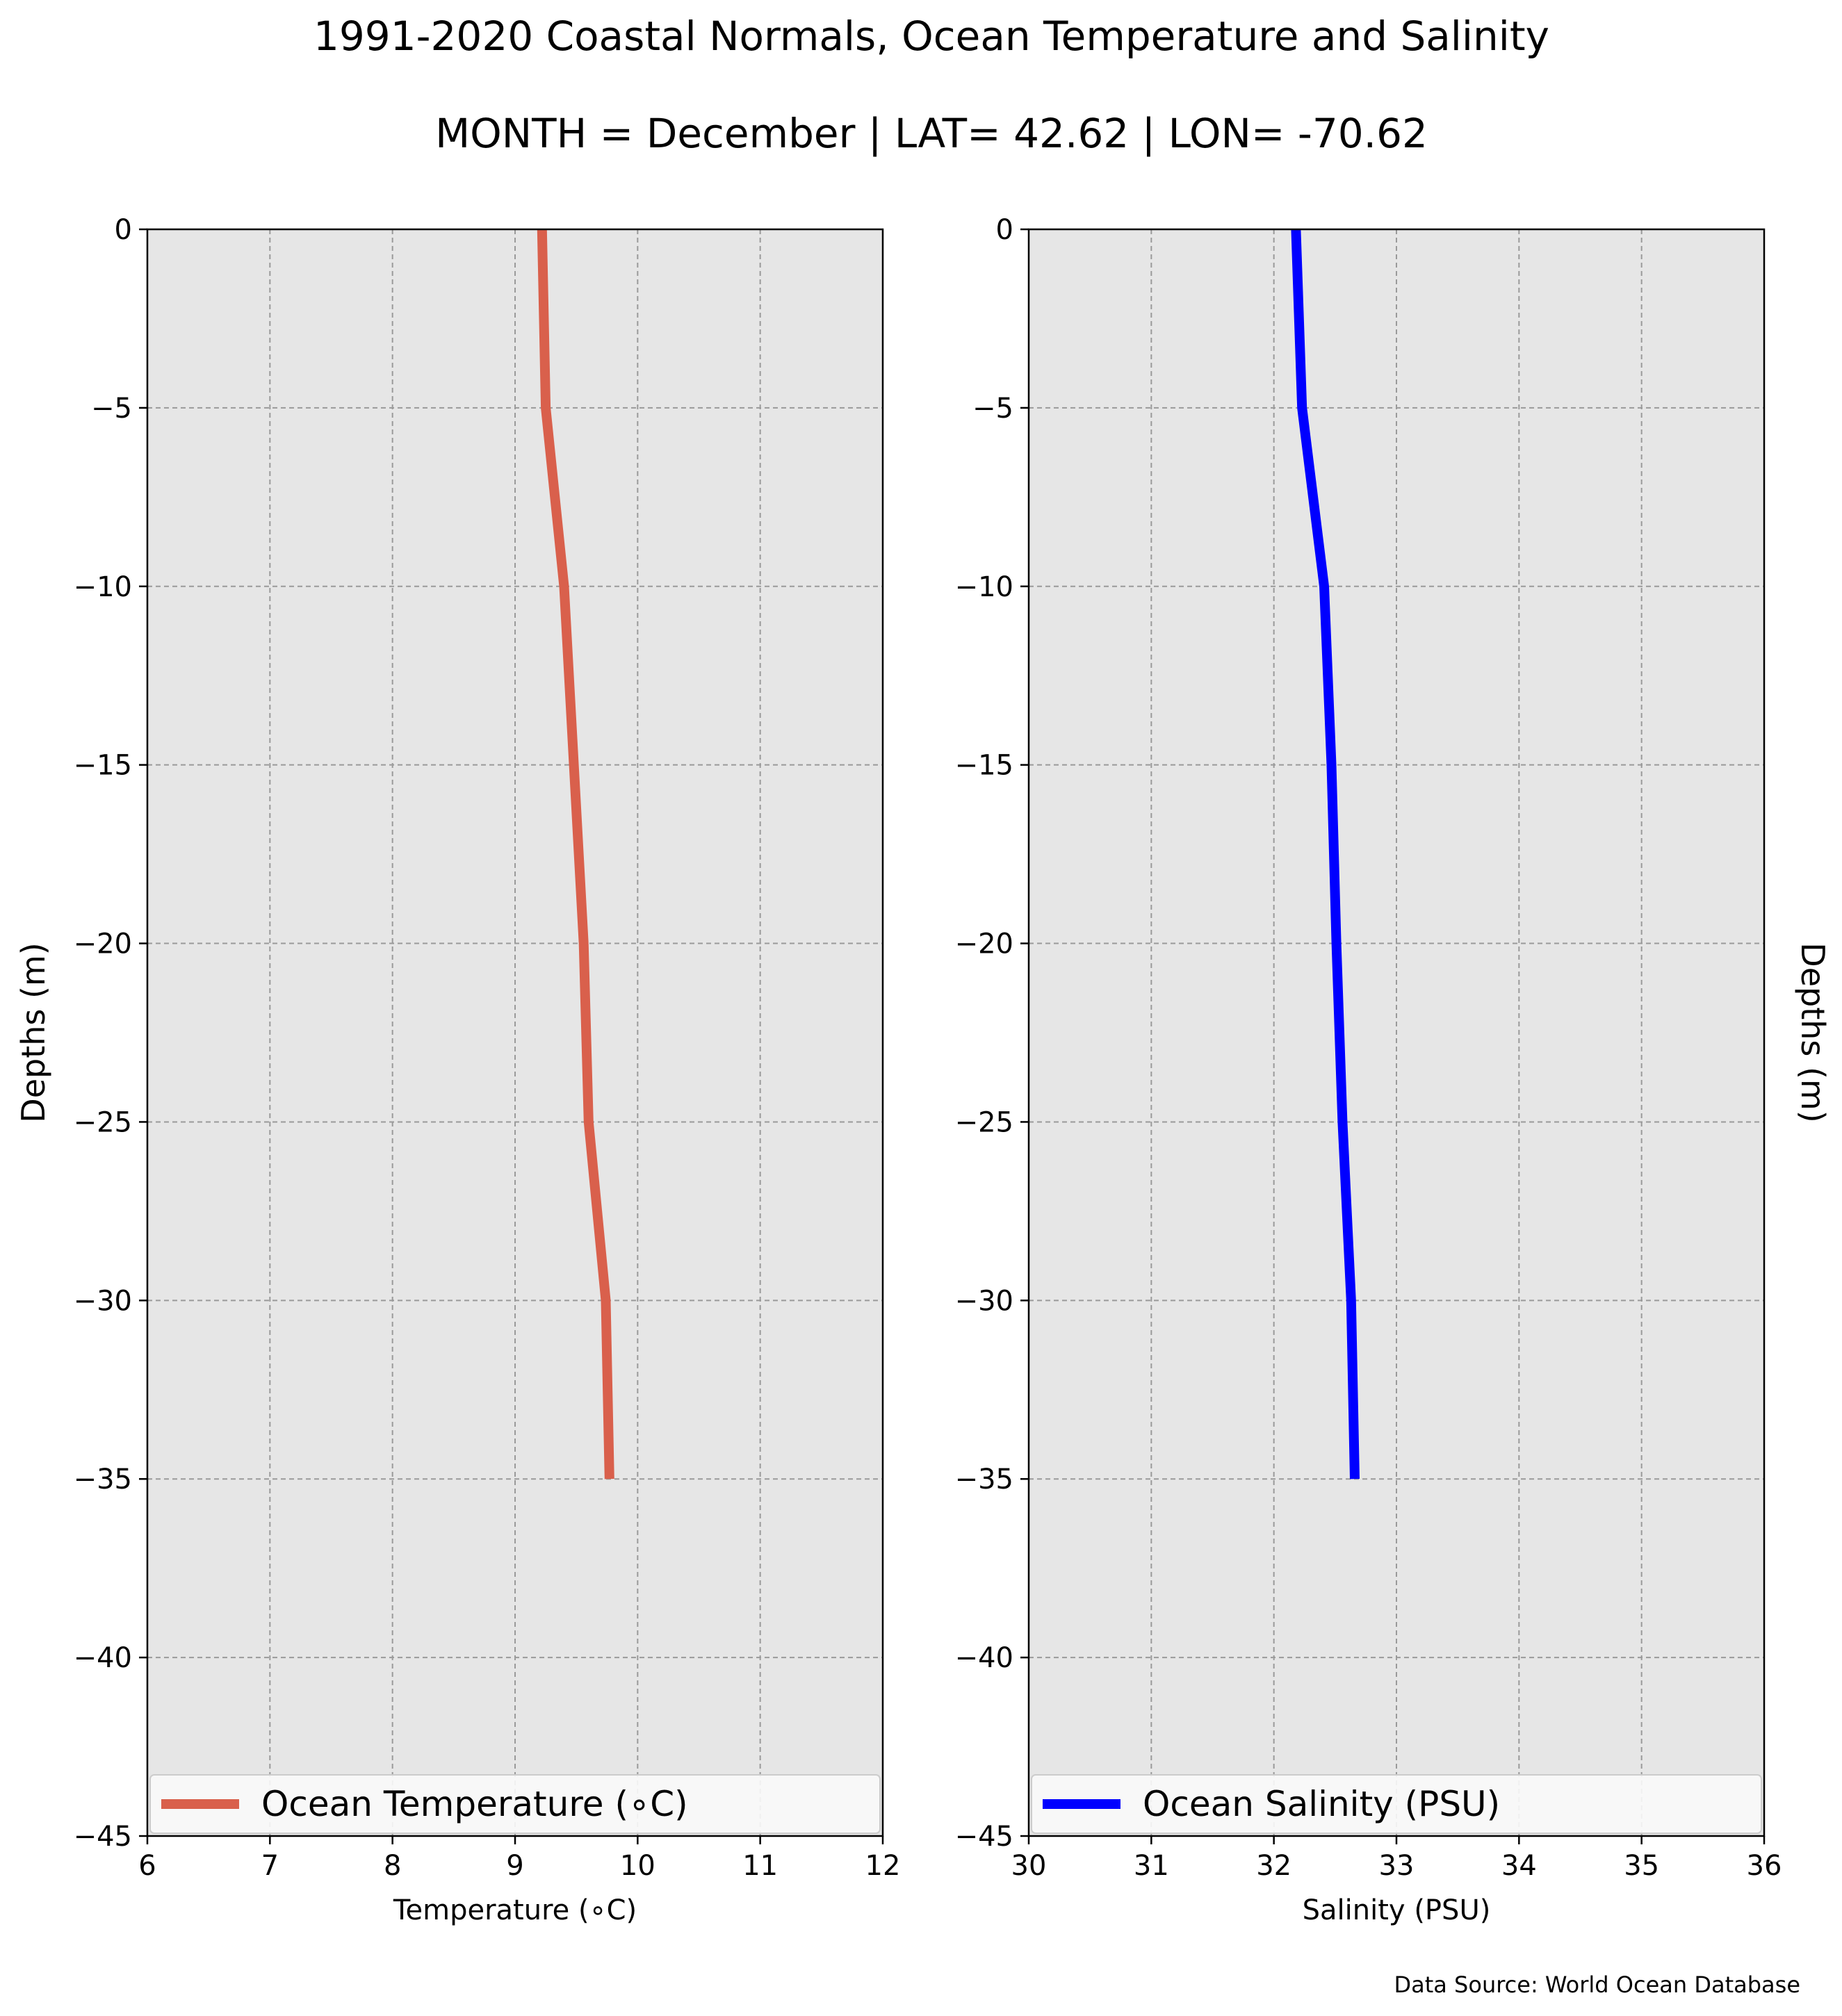 This screenshot has width=1842, height=2016. I want to click on salinity-y-axis-label: Depths (m), so click(1813, 1032).